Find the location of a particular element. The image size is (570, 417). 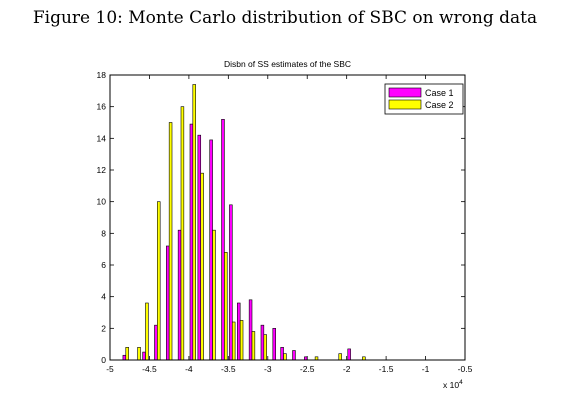

y-tick-label: 2 is located at coordinates (103, 328).